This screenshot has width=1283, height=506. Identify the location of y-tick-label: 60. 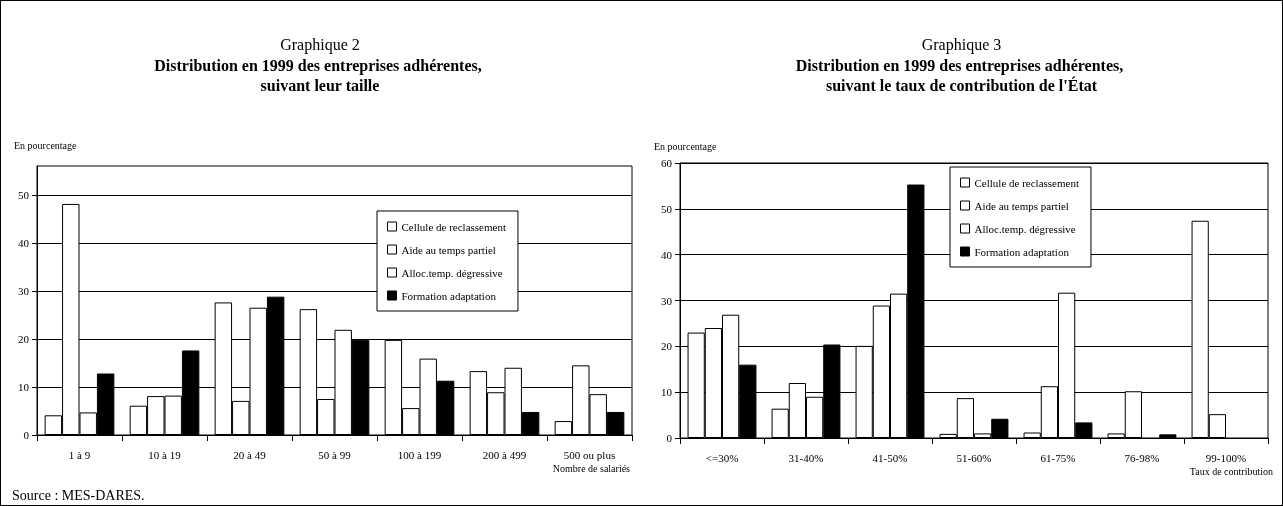
(667, 163).